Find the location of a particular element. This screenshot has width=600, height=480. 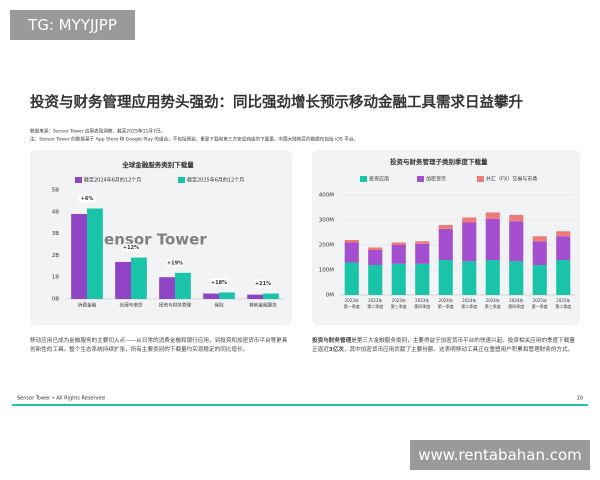

legend-label: 加密货币 is located at coordinates (436, 179).